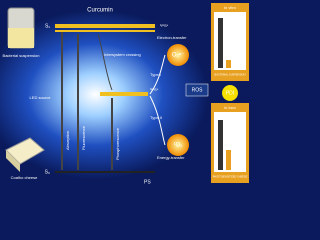 The height and width of the screenshot is (240, 320). I want to click on ros-box, so click(197, 90).